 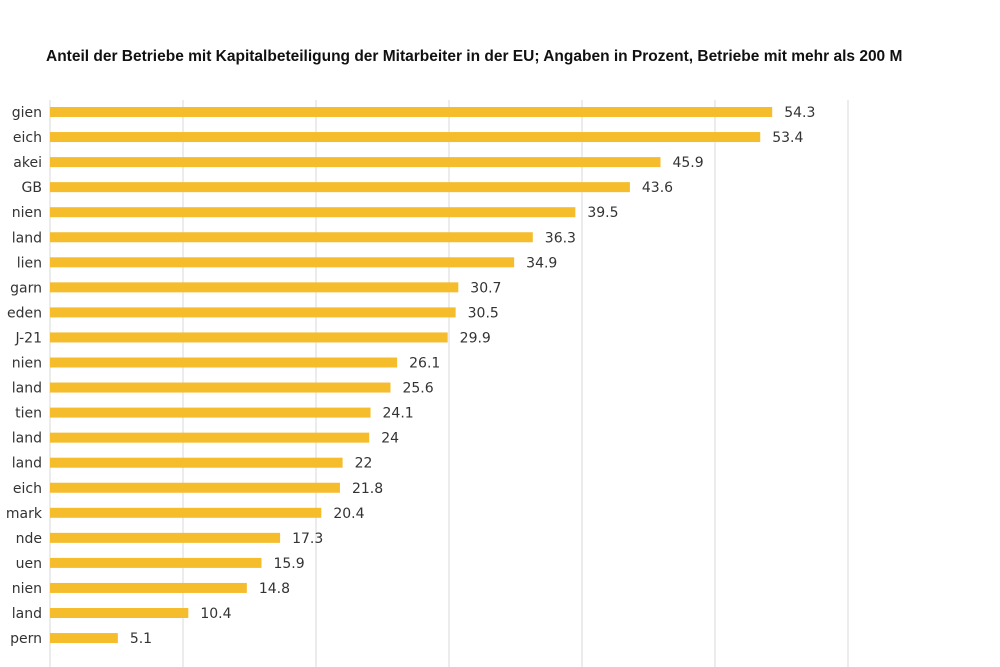 What do you see at coordinates (27, 113) in the screenshot?
I see `category-label-1: gien` at bounding box center [27, 113].